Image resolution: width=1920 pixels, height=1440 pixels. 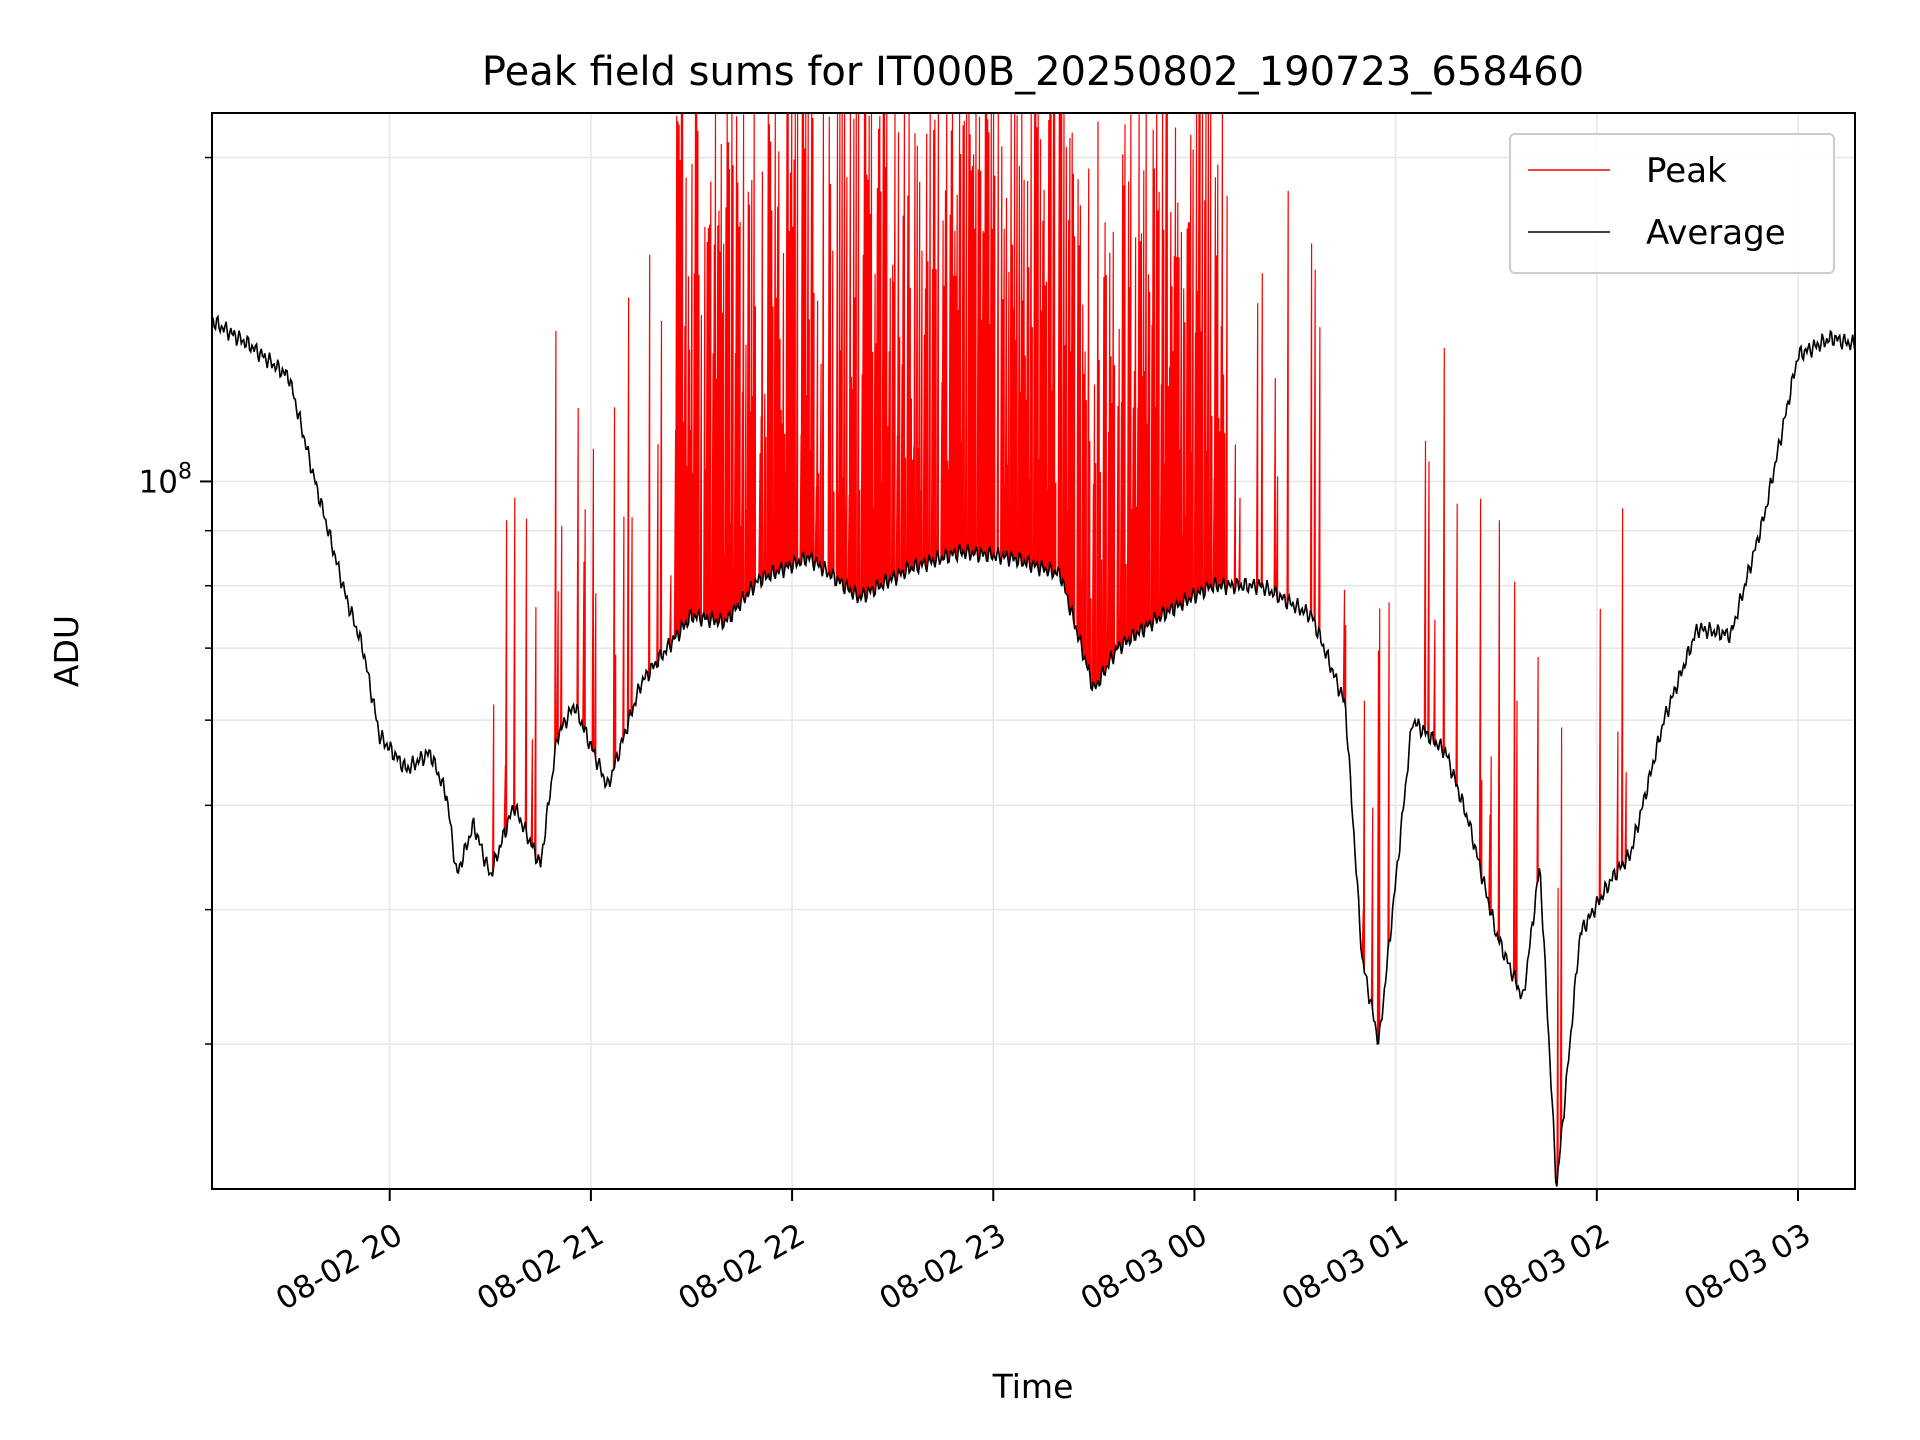 What do you see at coordinates (1144, 1267) in the screenshot?
I see `x-tick-label: 08-03 00` at bounding box center [1144, 1267].